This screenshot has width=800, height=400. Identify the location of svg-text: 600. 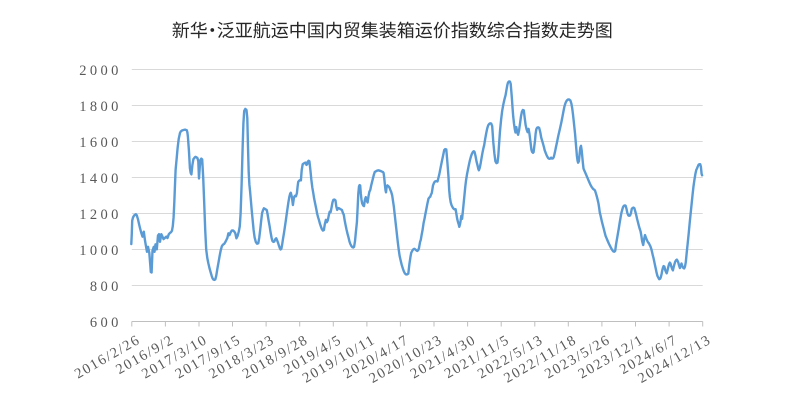
(106, 323).